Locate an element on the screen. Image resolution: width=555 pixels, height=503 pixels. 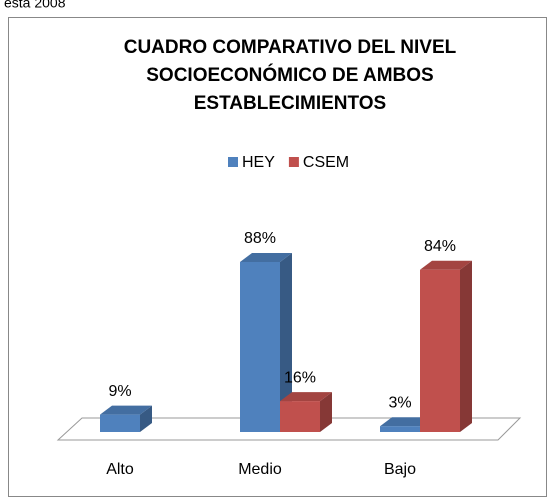
data-label: 3% is located at coordinates (399, 402).